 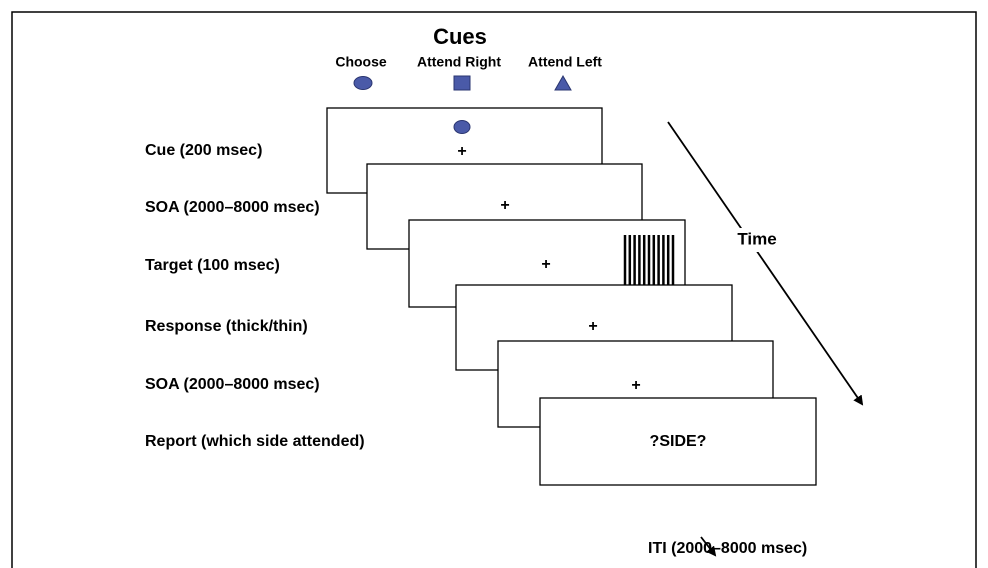 I want to click on iti-label: ITI (2000–8000 msec), so click(x=727, y=548).